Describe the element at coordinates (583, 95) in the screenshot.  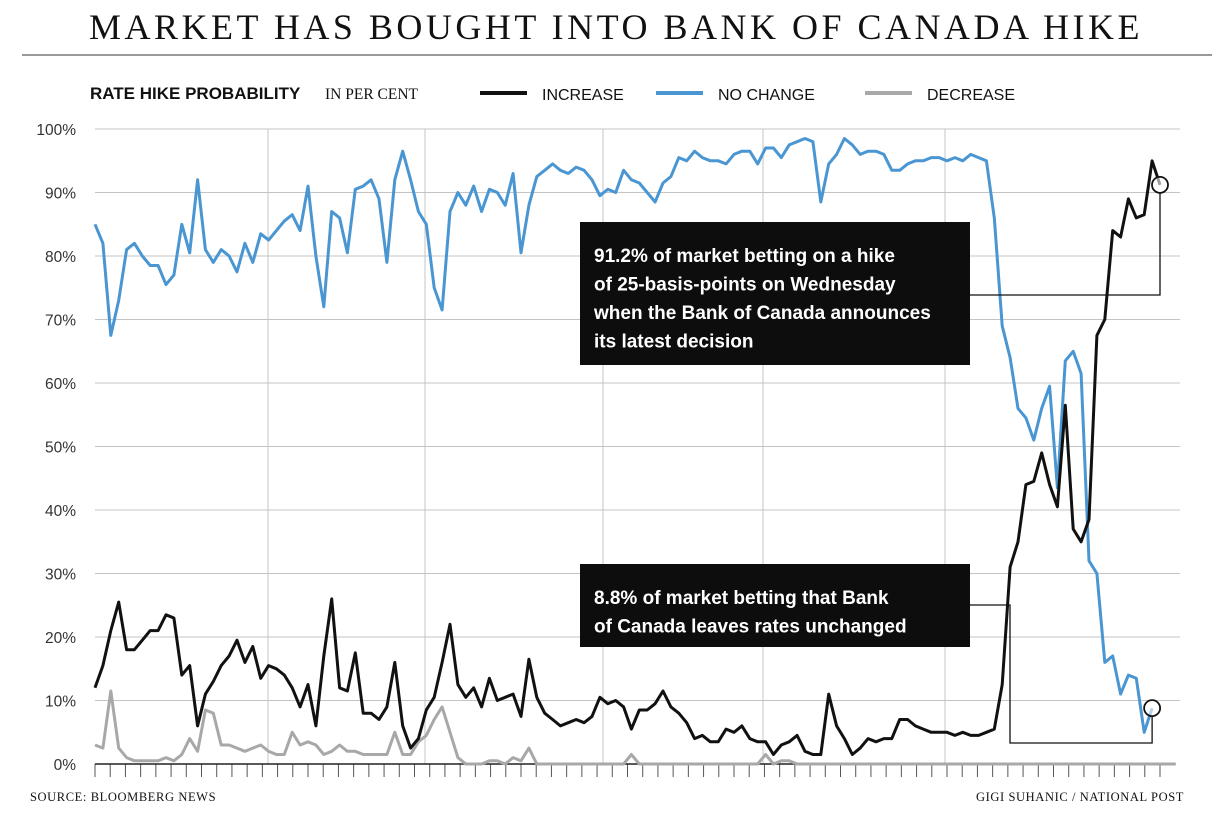
I see `legend-label: INCREASE` at that location.